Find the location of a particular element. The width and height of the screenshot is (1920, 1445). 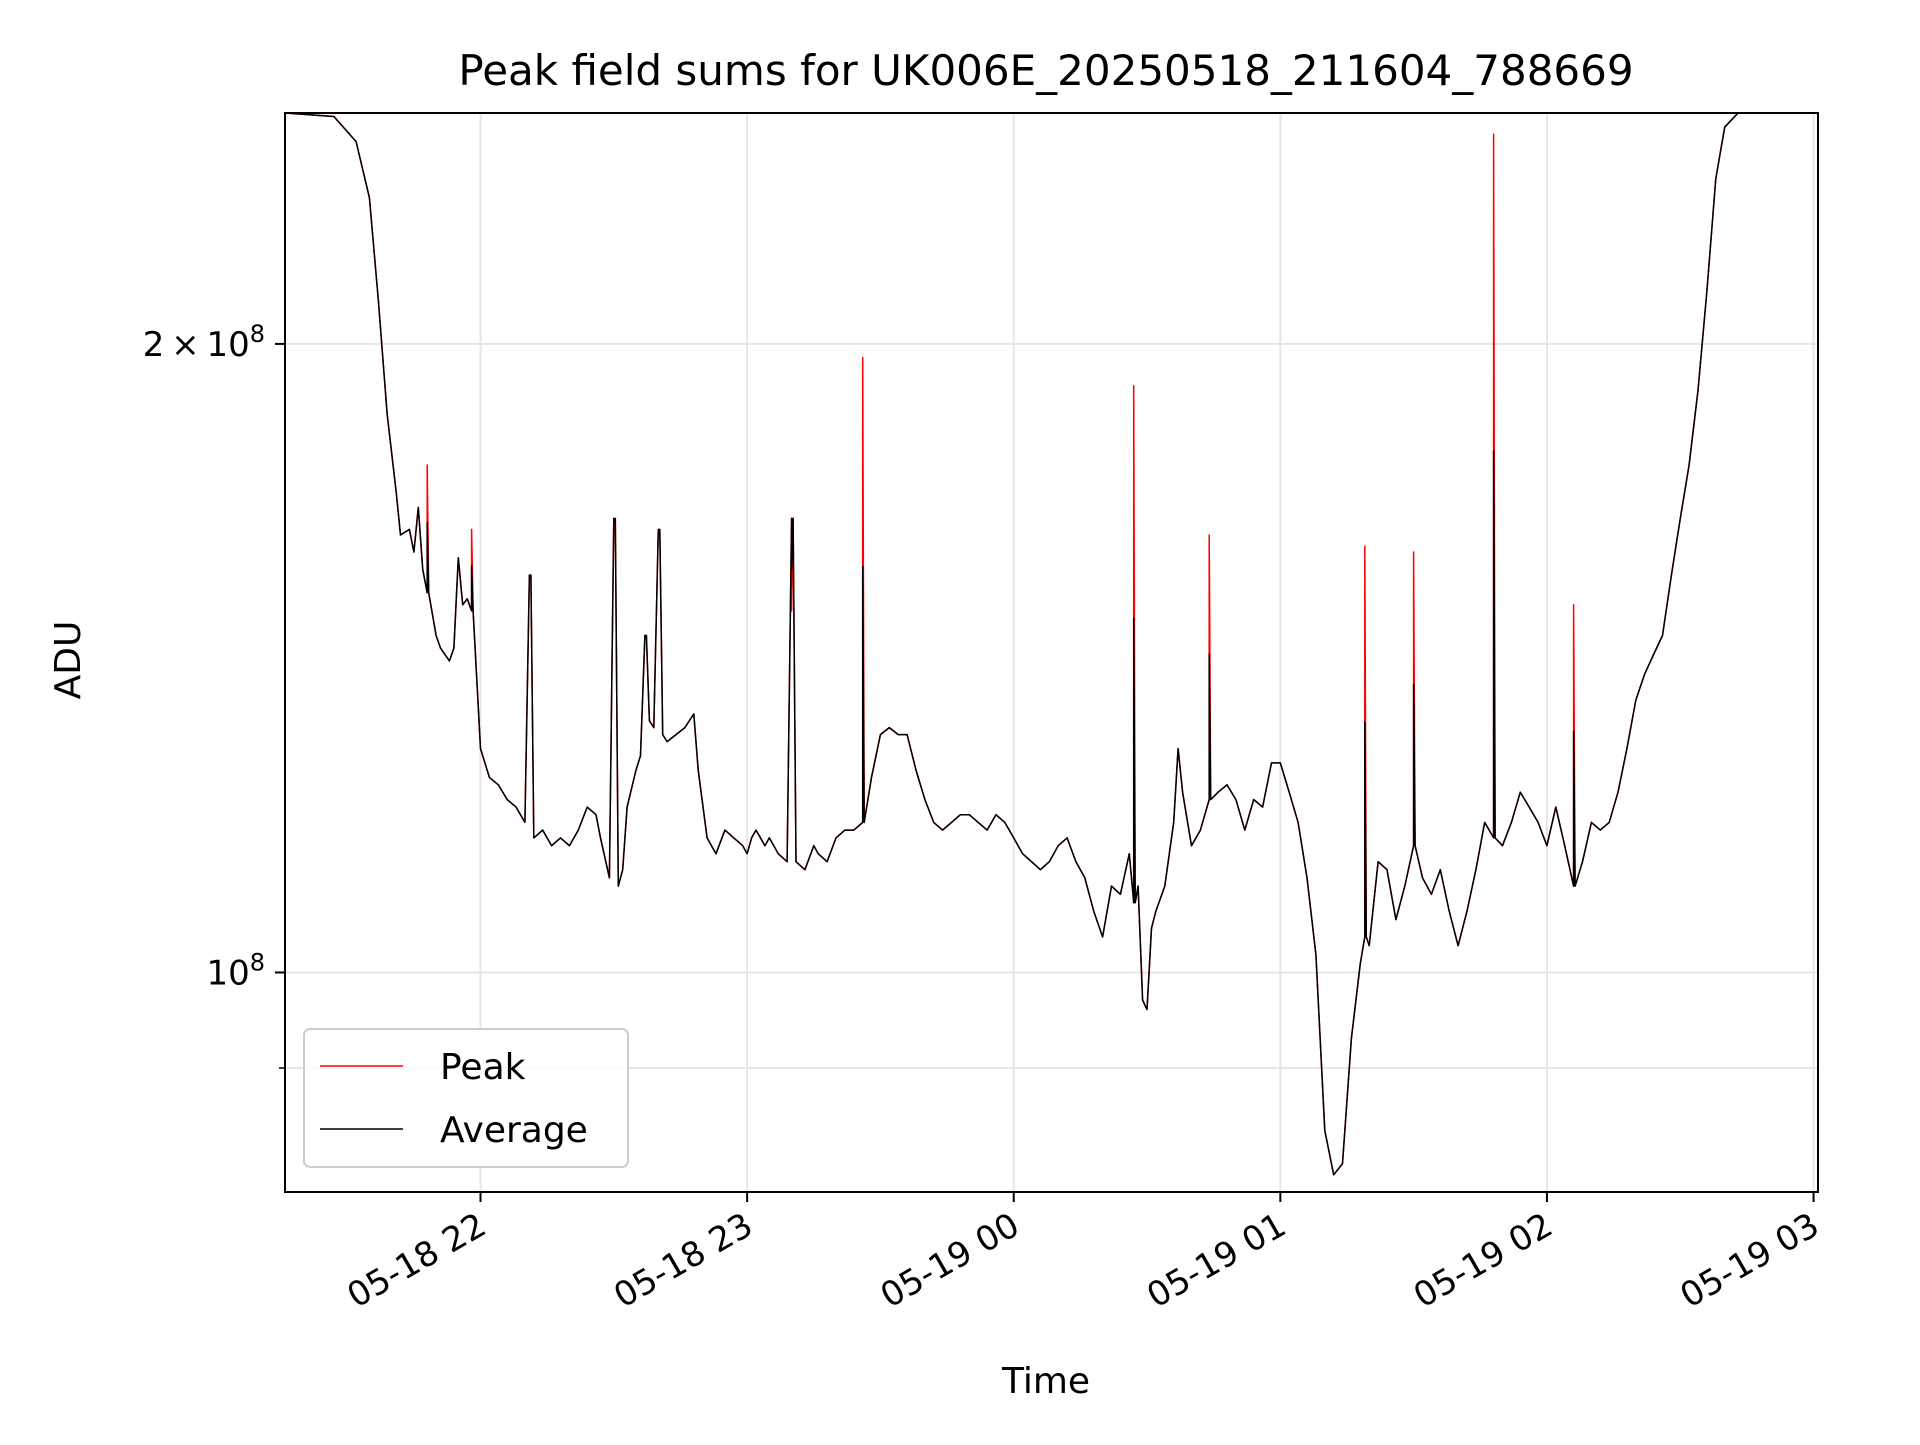

legend-label-average: Average is located at coordinates (514, 1130).